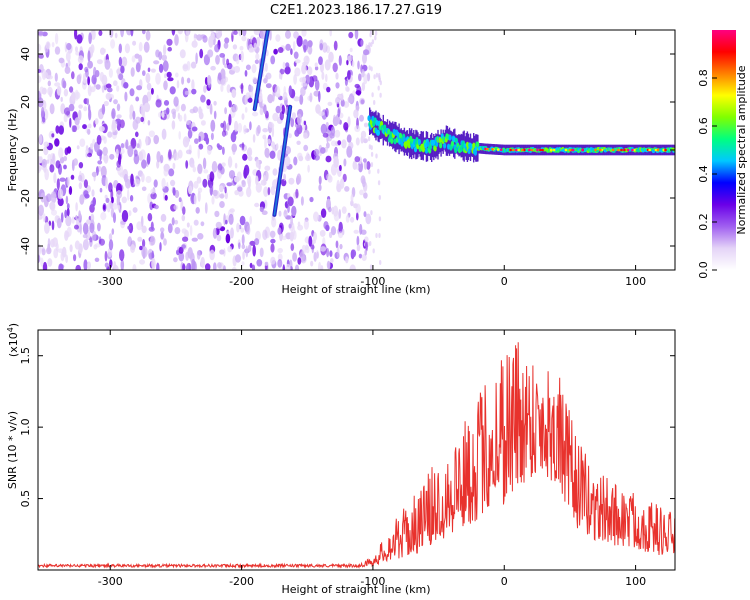 The width and height of the screenshot is (750, 600). Describe the element at coordinates (13, 340) in the screenshot. I see `snr-multiplier-label: (x104)` at that location.